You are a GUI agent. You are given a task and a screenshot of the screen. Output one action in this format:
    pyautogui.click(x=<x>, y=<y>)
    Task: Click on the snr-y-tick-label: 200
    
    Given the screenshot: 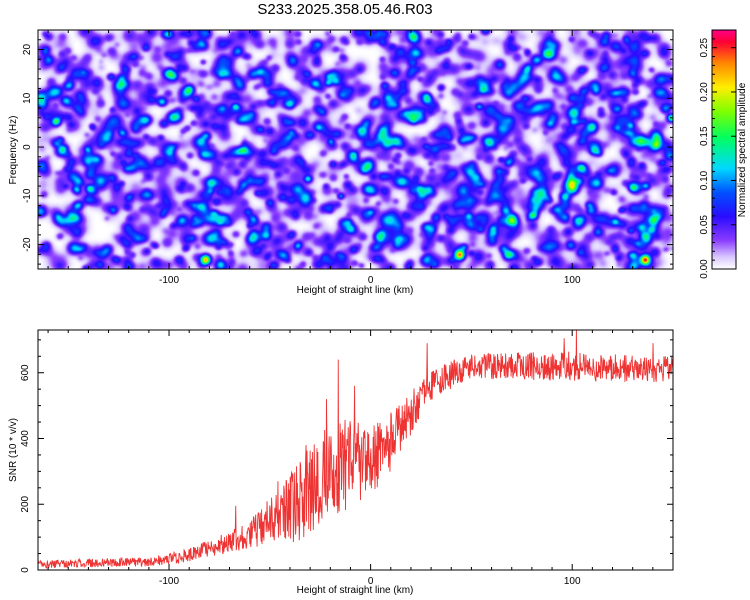 What is the action you would take?
    pyautogui.click(x=25, y=503)
    